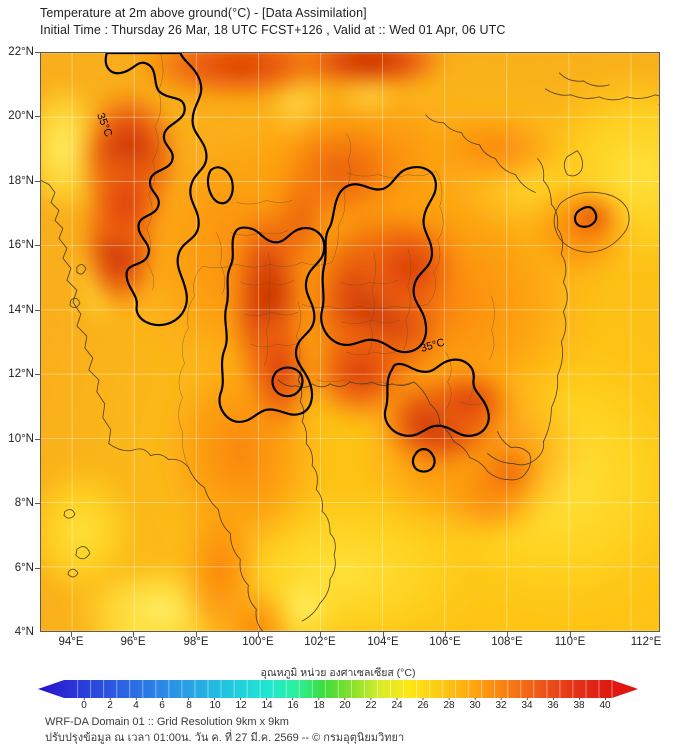  Describe the element at coordinates (371, 705) in the screenshot. I see `cbtick-22: 22` at that location.